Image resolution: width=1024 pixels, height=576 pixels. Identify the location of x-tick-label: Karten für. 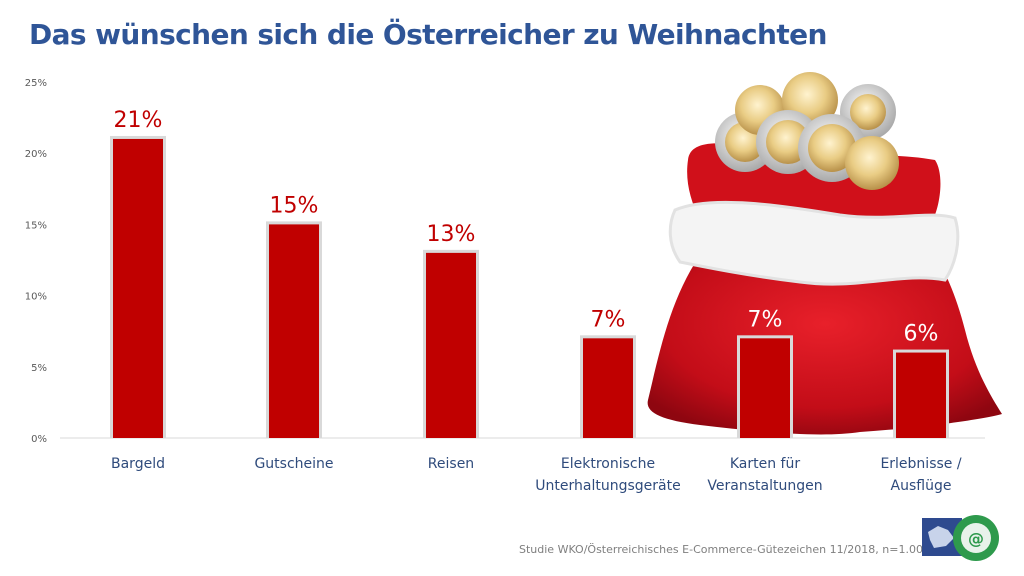
(765, 464).